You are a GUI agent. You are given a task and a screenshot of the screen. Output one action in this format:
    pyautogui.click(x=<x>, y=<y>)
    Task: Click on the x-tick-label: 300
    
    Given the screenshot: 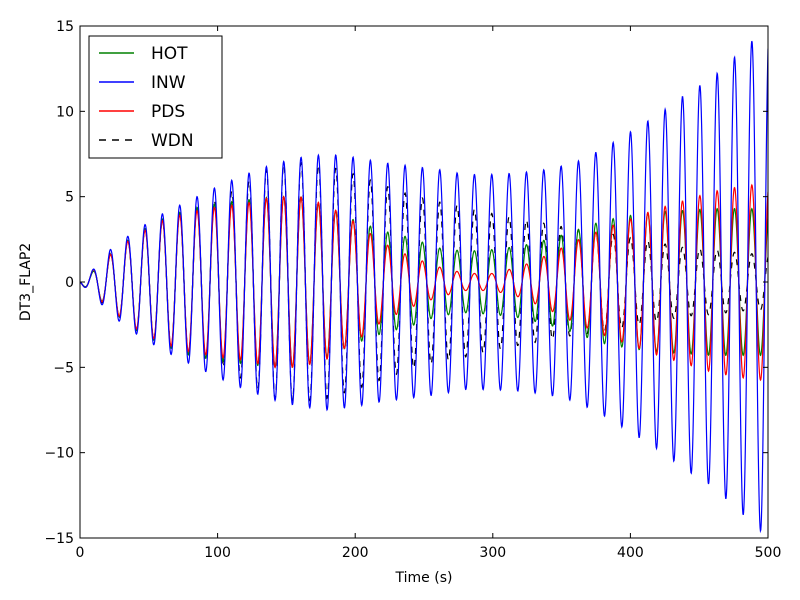 What is the action you would take?
    pyautogui.click(x=492, y=553)
    